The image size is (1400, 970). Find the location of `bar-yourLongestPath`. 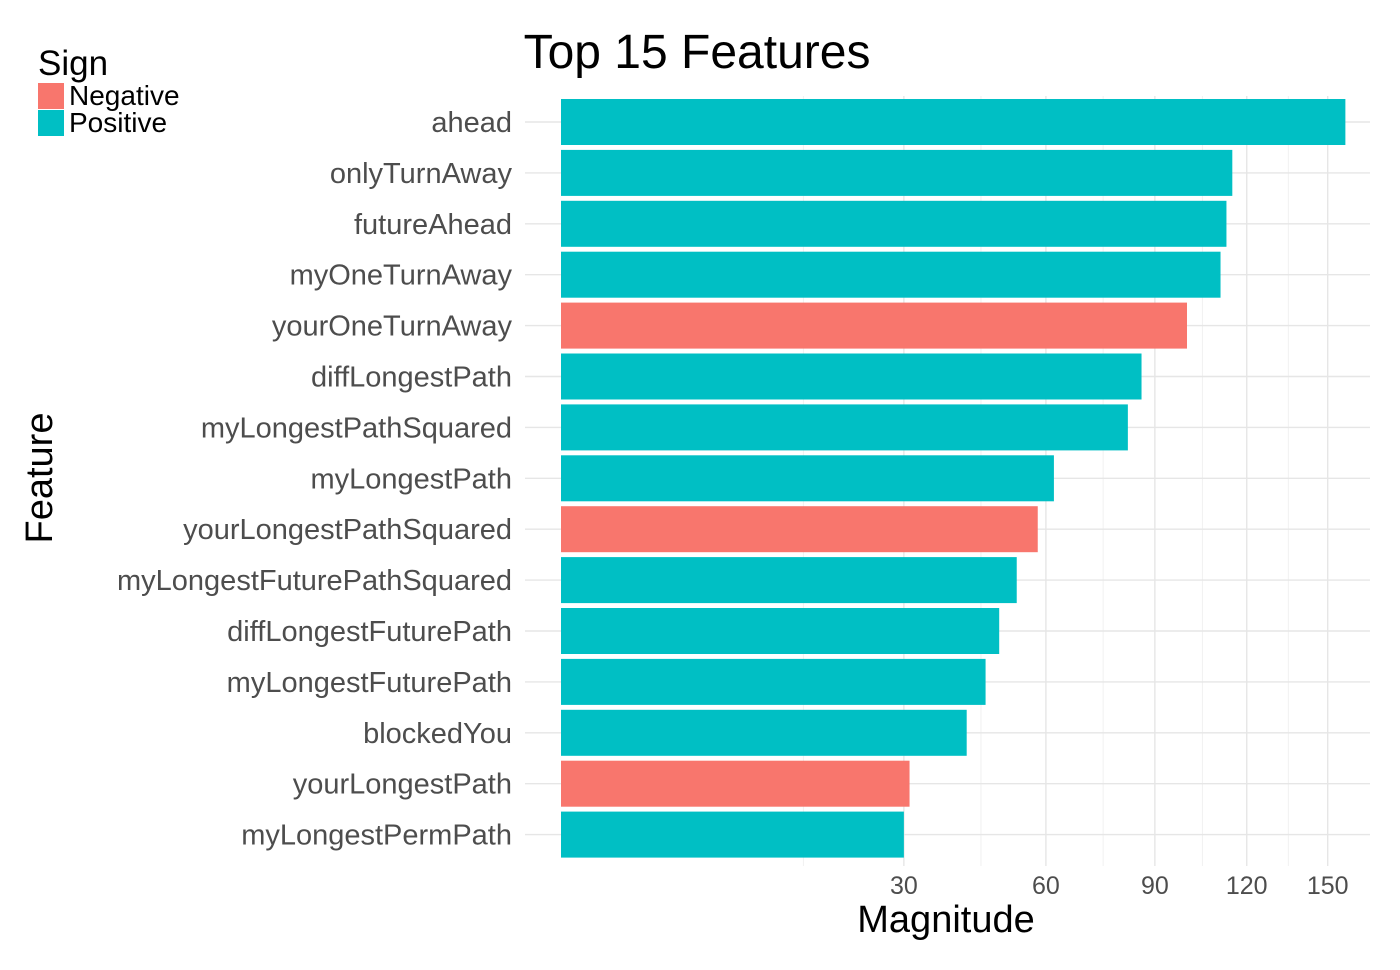

bar-yourLongestPath is located at coordinates (735, 783).